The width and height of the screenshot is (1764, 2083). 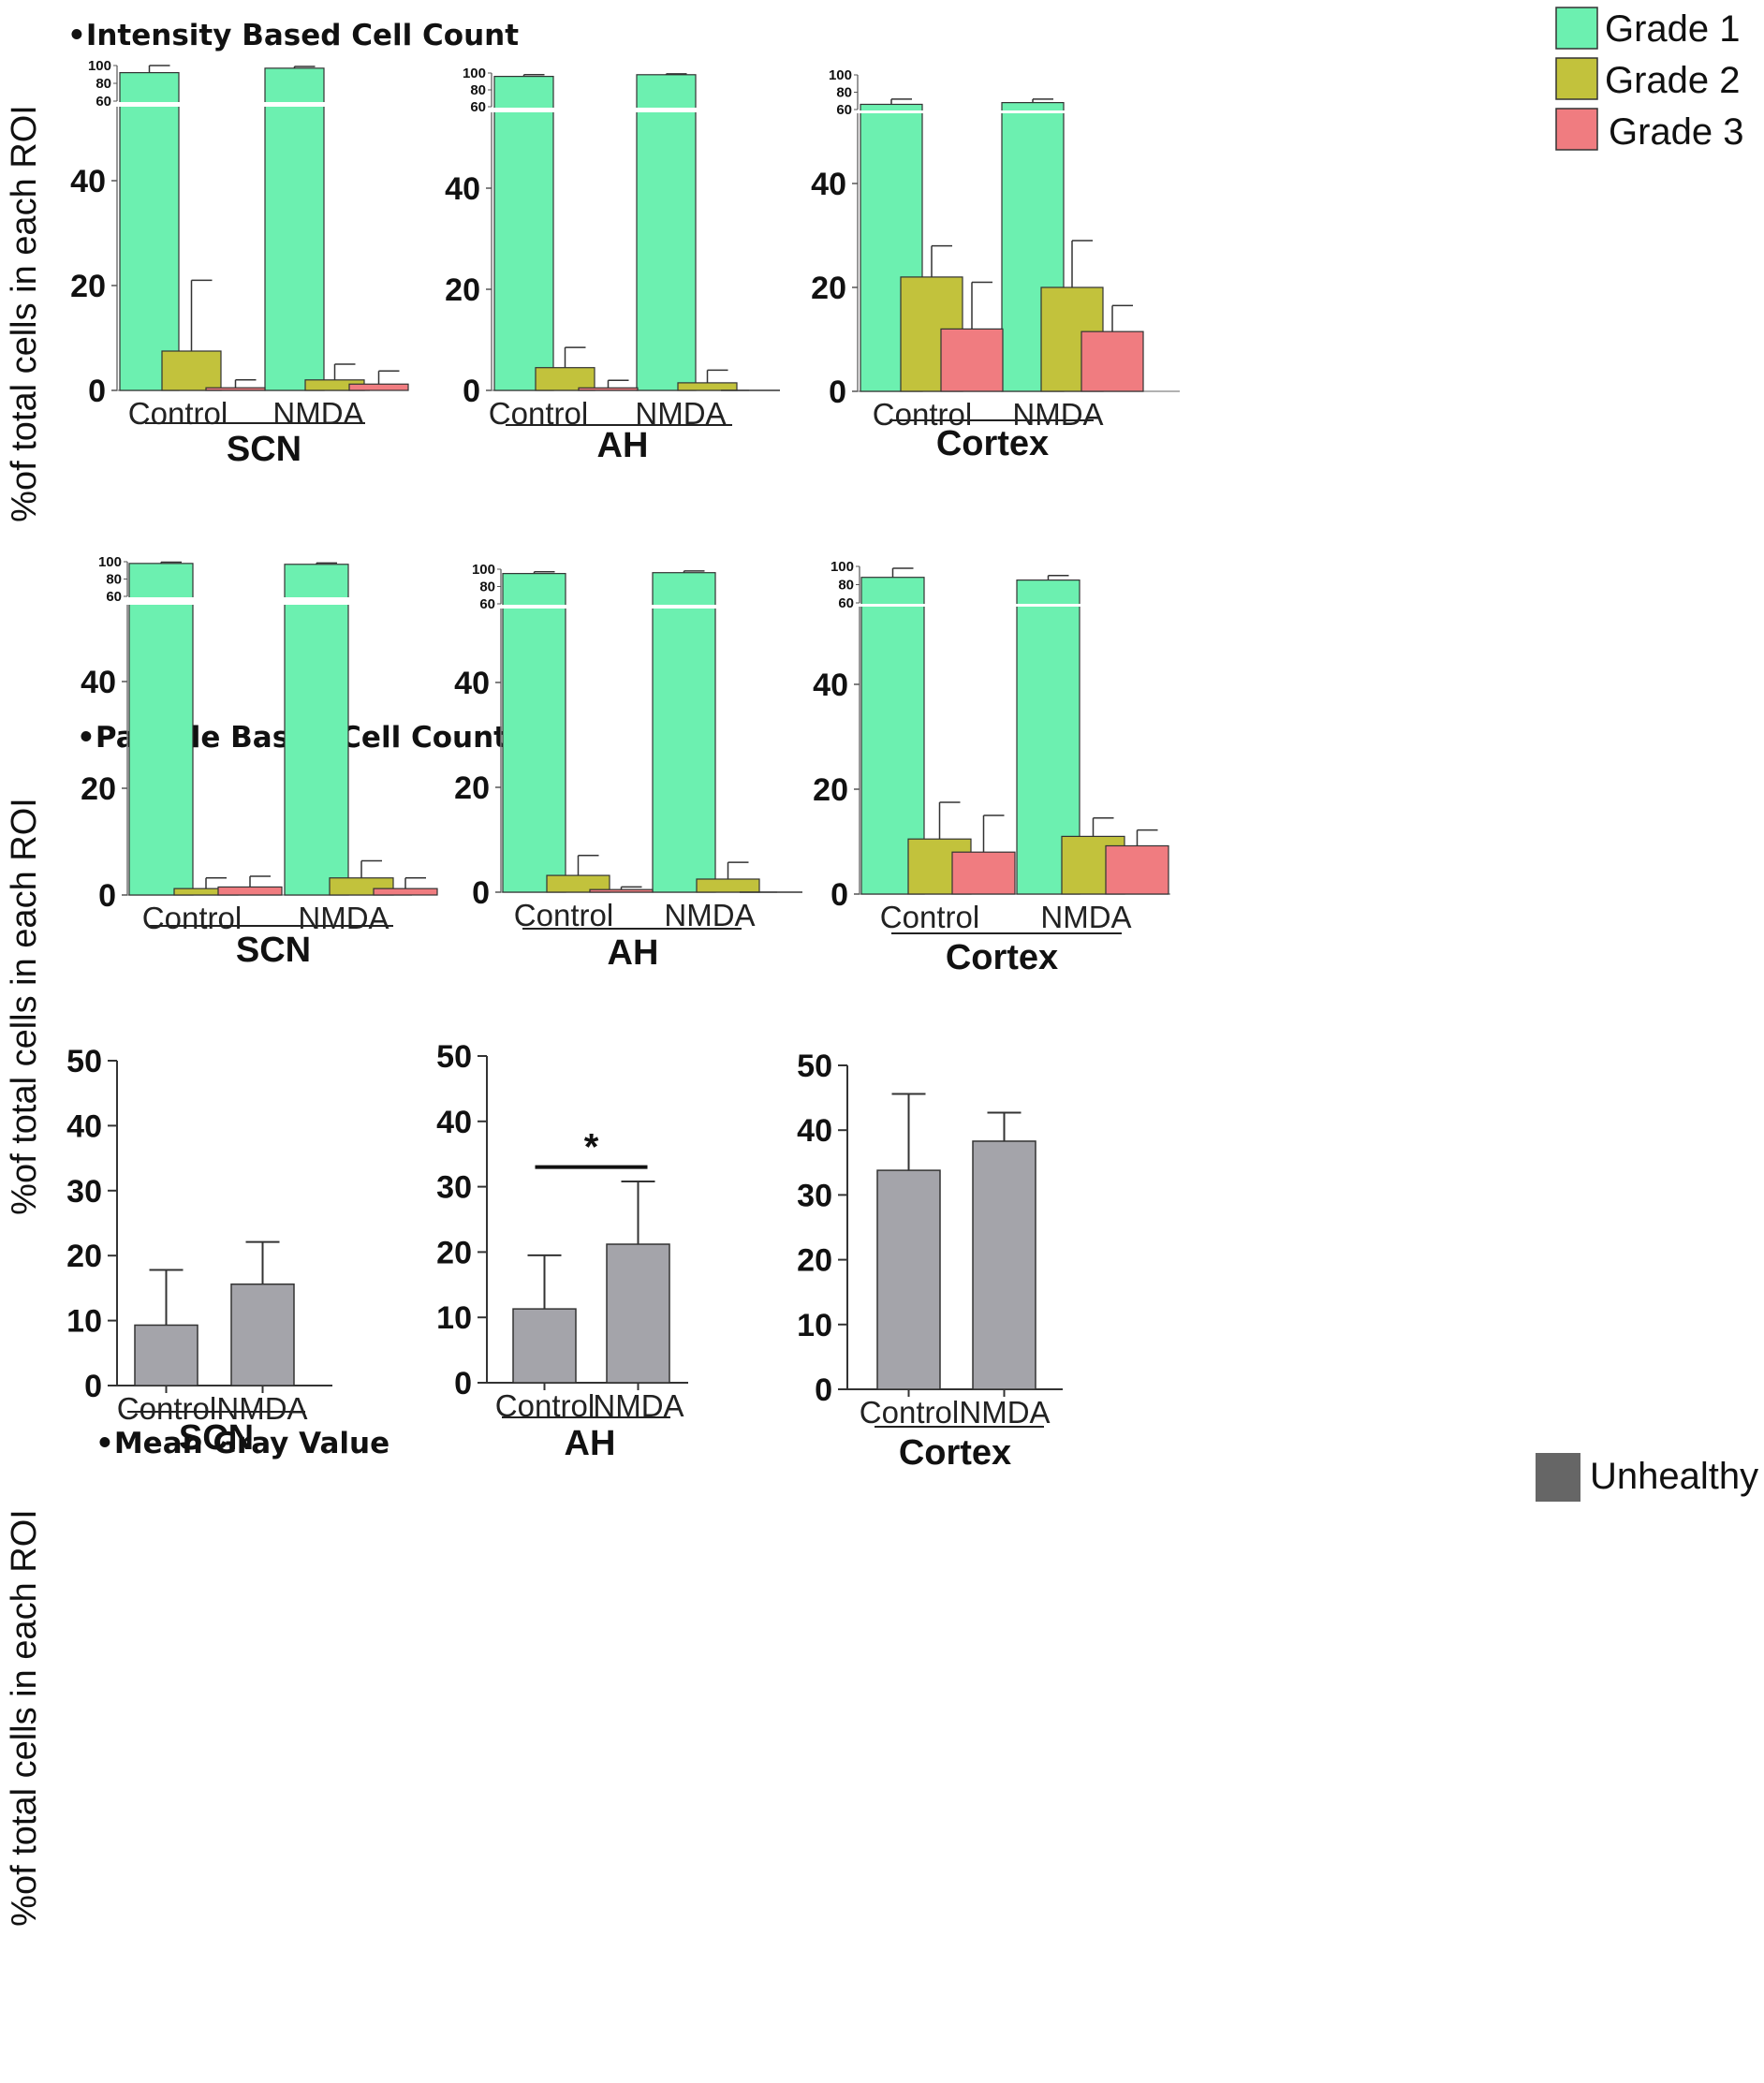 I want to click on legend-item-grade-2: Grade 2, so click(x=1648, y=79).